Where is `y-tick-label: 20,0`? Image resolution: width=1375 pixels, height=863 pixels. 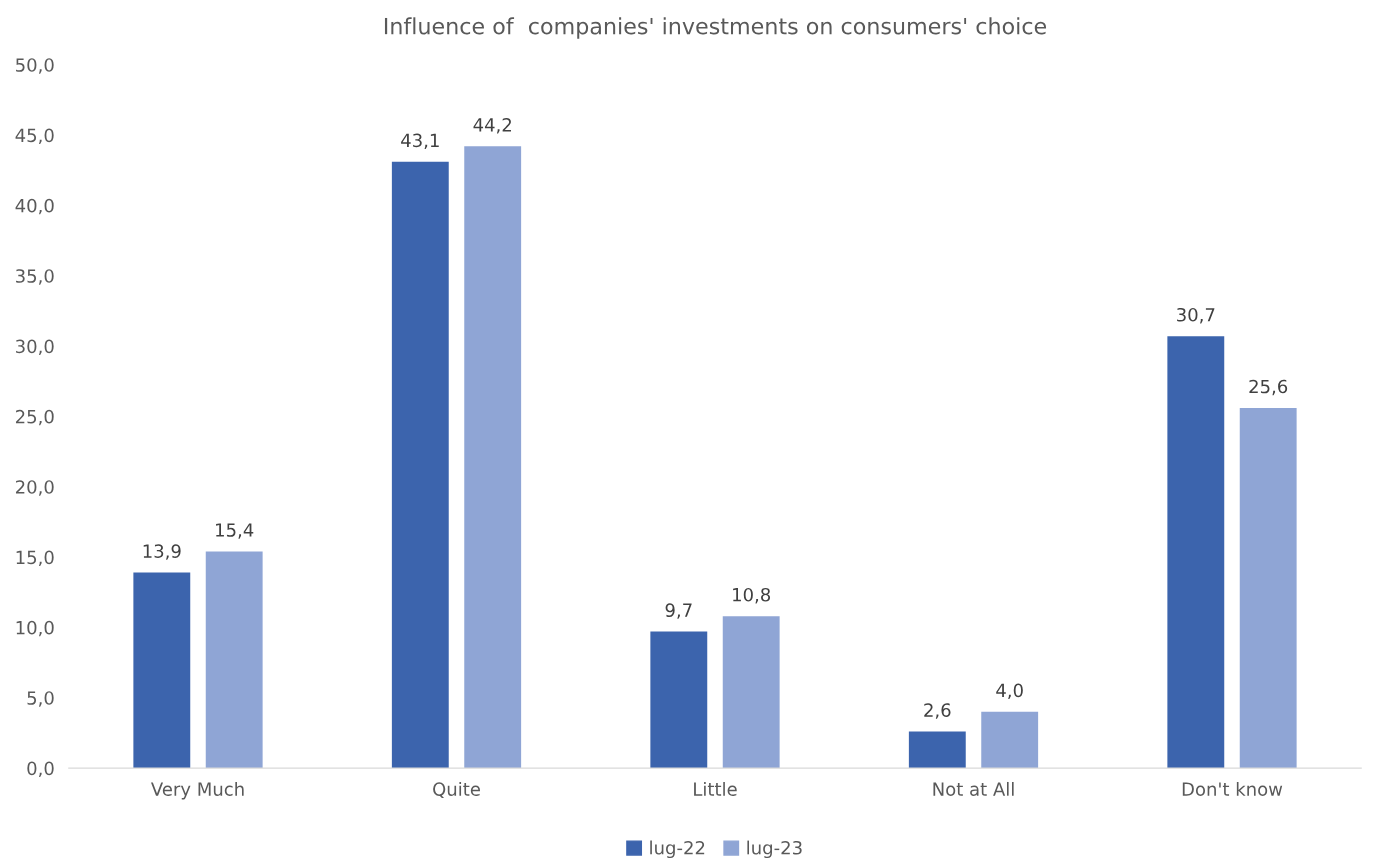
y-tick-label: 20,0 is located at coordinates (34, 488).